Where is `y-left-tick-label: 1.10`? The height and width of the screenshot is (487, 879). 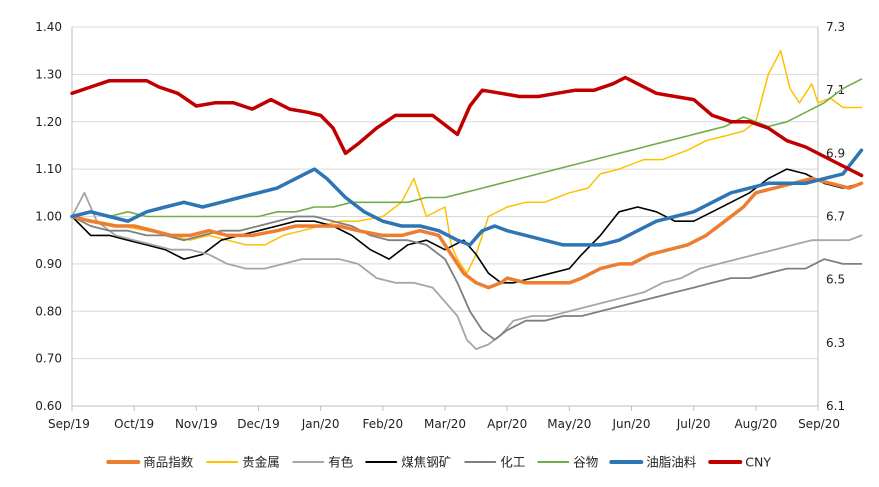 y-left-tick-label: 1.10 is located at coordinates (48, 169).